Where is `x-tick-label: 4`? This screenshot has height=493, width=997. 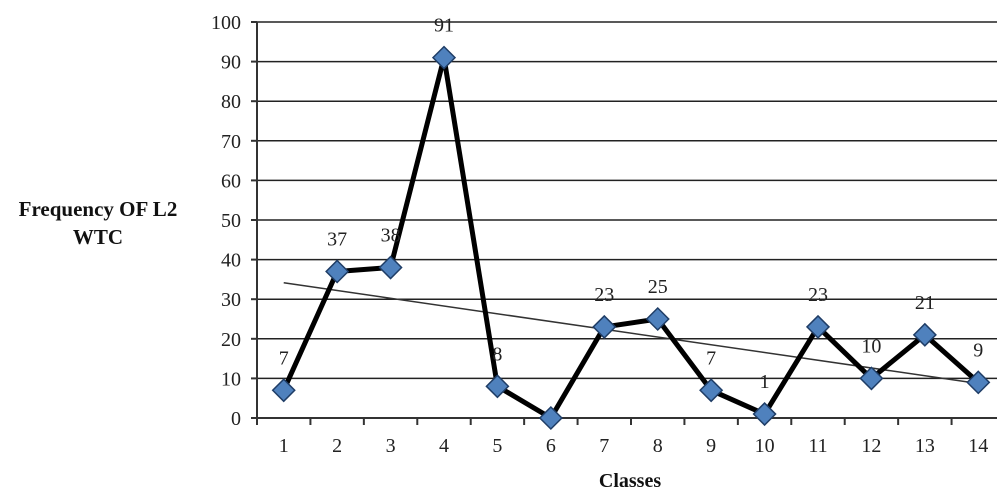 x-tick-label: 4 is located at coordinates (444, 446).